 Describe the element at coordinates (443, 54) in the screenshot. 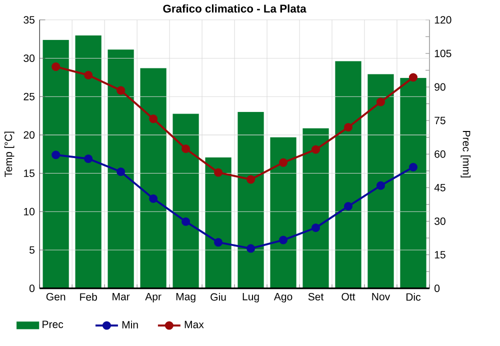

I see `y2-tick-label: 105` at that location.